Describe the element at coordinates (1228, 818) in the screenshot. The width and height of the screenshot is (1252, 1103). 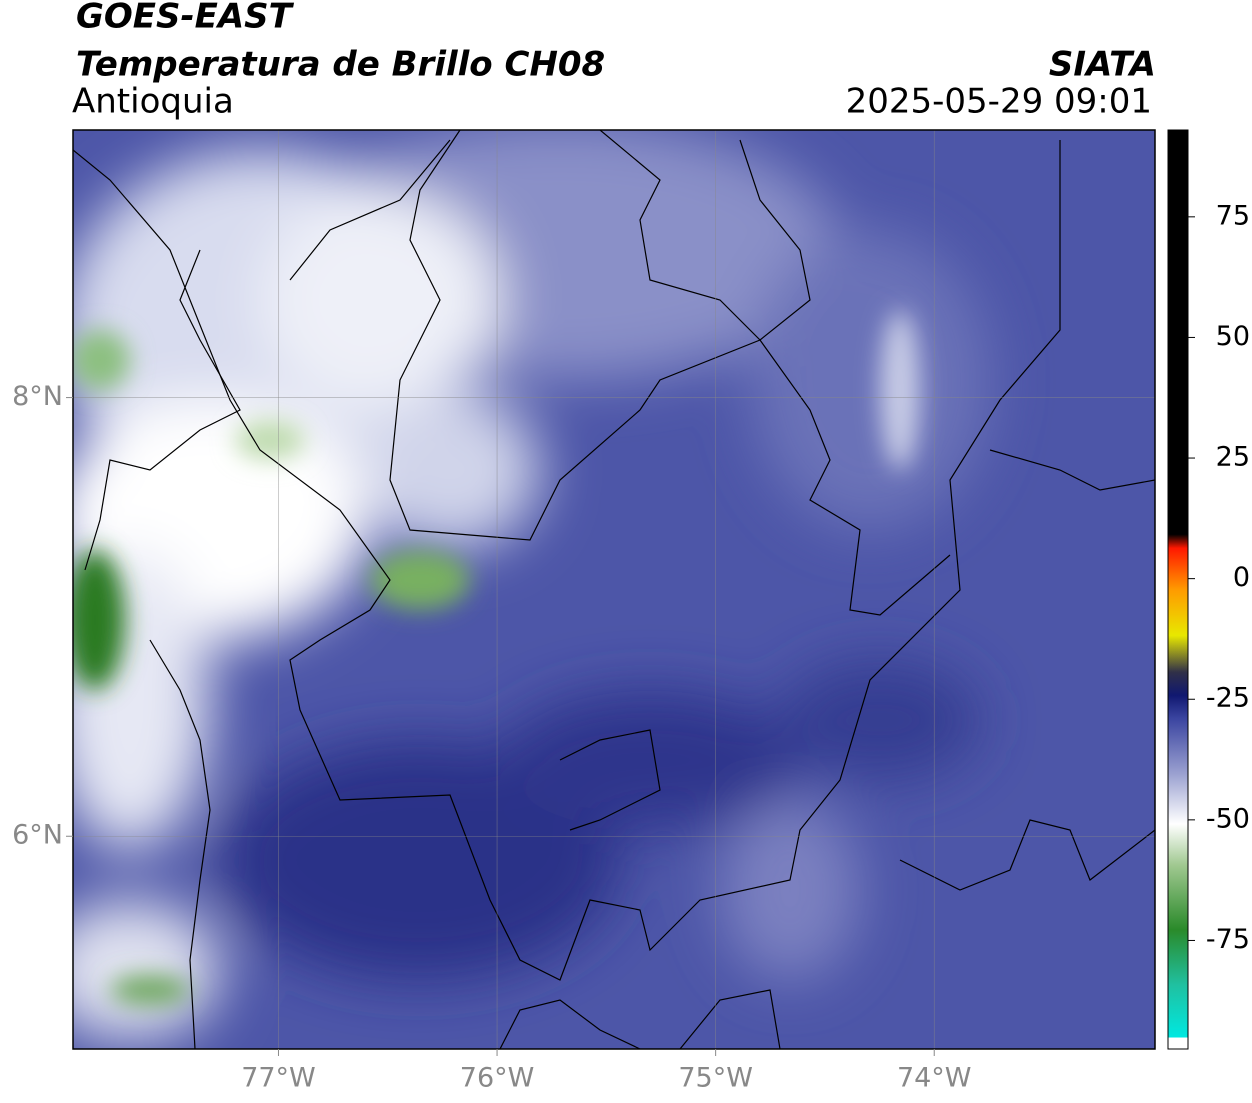
I see `colorbar-tick-label: -50` at that location.